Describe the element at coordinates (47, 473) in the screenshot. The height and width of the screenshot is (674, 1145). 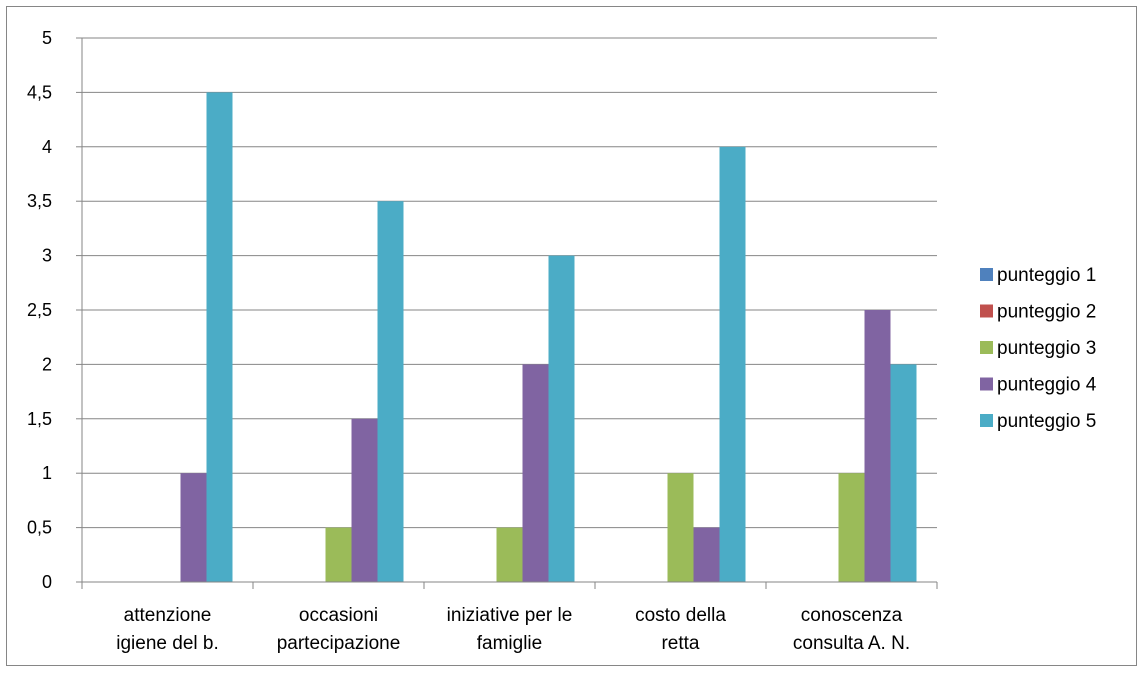
I see `y-tick-label: 1` at that location.